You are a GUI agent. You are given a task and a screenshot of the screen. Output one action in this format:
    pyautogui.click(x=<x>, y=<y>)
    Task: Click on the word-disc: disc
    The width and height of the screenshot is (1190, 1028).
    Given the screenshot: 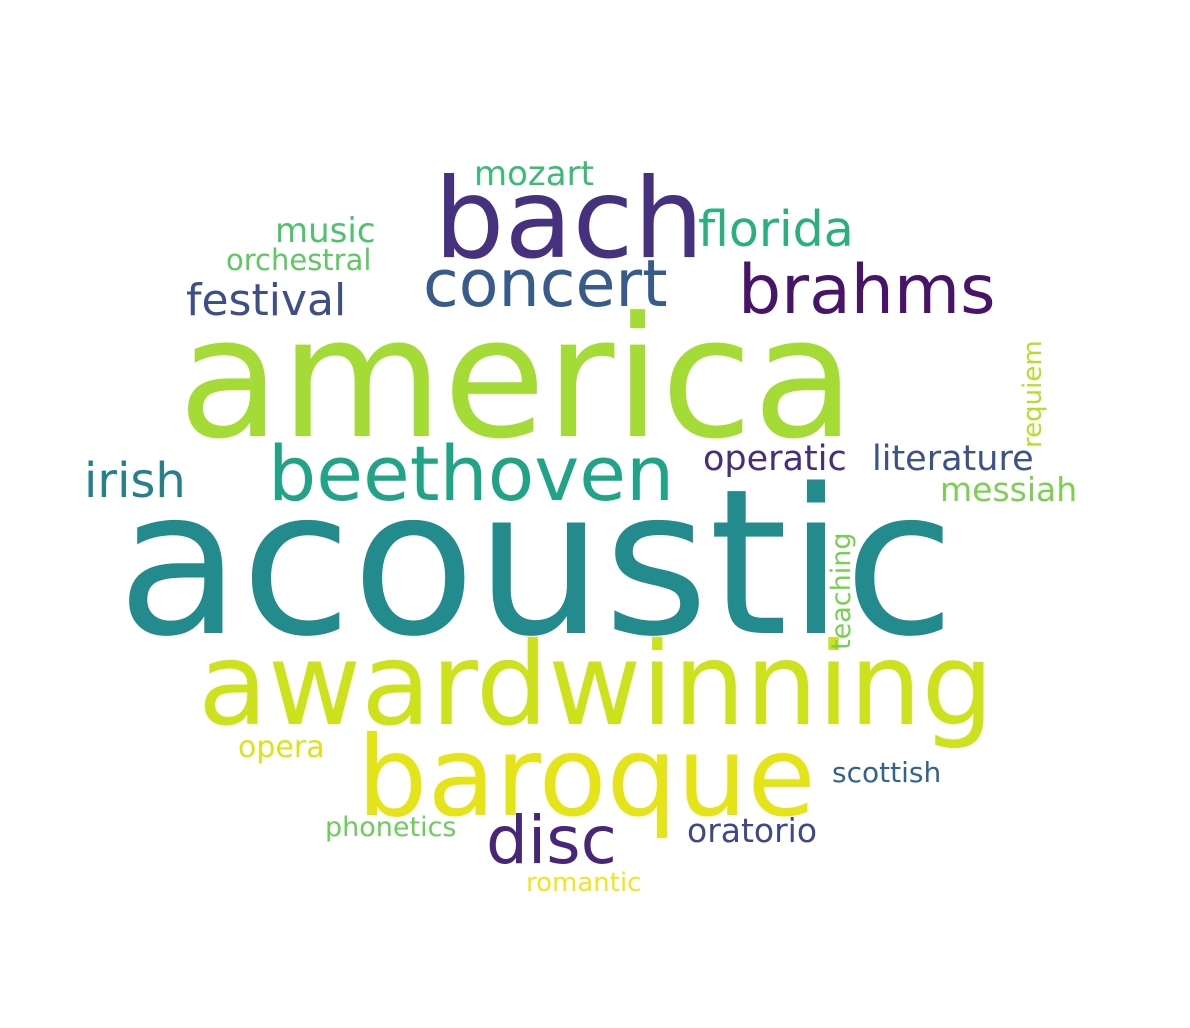 What is the action you would take?
    pyautogui.click(x=551, y=840)
    